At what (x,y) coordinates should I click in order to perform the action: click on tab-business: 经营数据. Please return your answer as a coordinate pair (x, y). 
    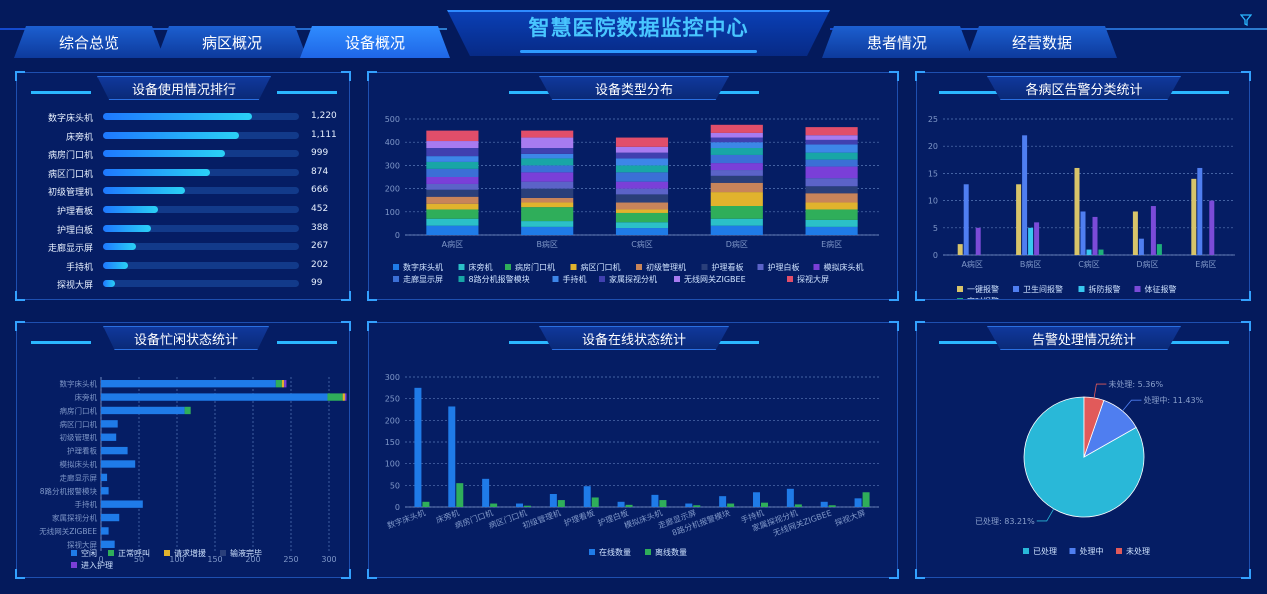
    Looking at the image, I should click on (1042, 42).